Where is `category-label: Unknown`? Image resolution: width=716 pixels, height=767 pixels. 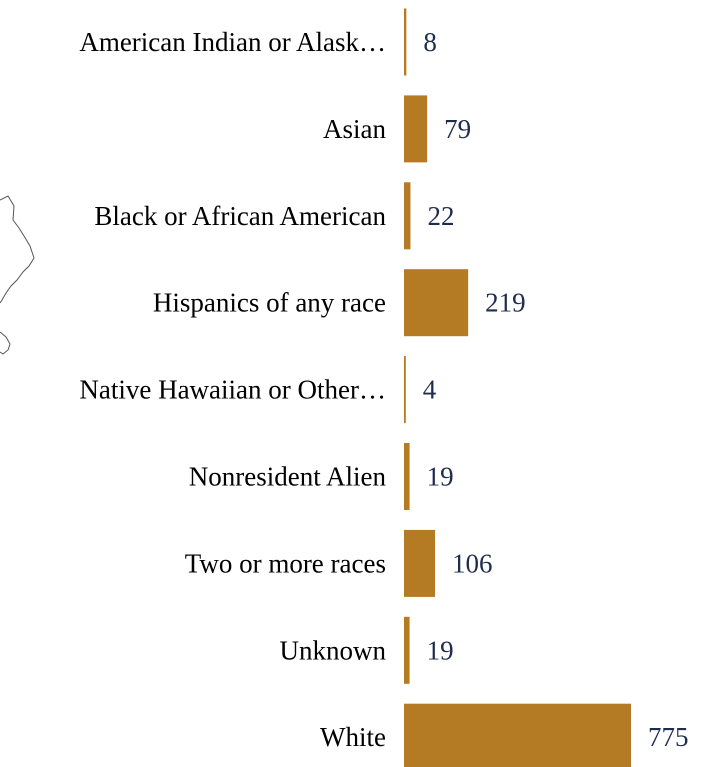
category-label: Unknown is located at coordinates (333, 650).